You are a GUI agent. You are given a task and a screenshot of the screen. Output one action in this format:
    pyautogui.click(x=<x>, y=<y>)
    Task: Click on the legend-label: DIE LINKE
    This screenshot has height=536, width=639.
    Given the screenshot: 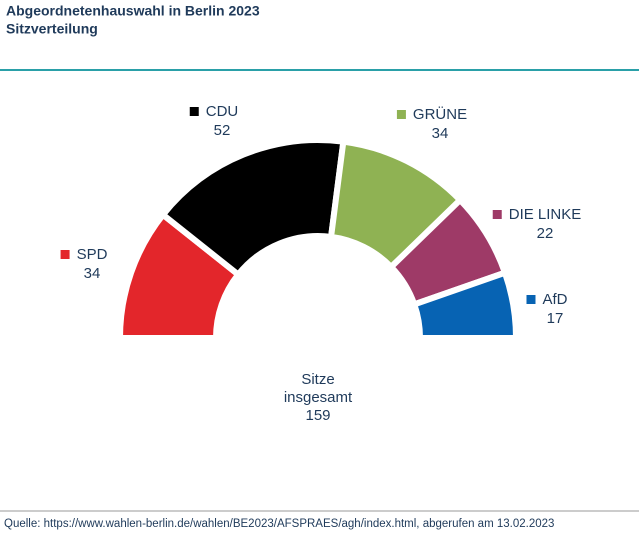 What is the action you would take?
    pyautogui.click(x=545, y=214)
    